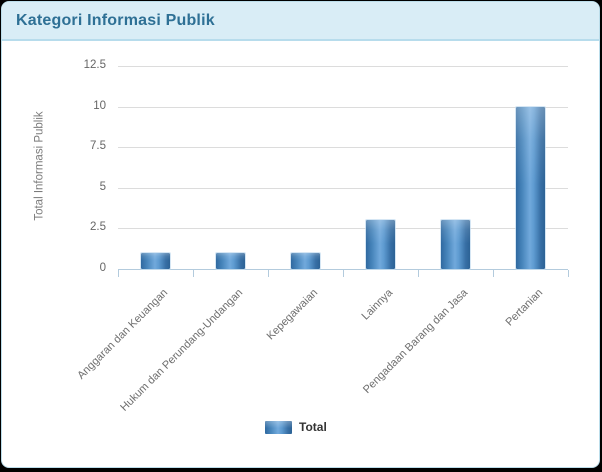  What do you see at coordinates (296, 427) in the screenshot?
I see `legend-item-total: Total` at bounding box center [296, 427].